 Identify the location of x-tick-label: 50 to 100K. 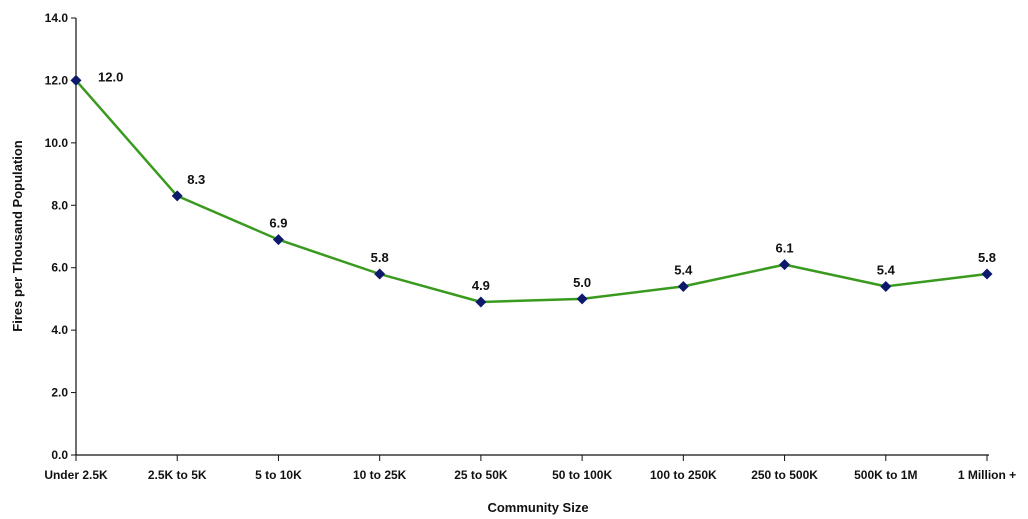
(582, 475).